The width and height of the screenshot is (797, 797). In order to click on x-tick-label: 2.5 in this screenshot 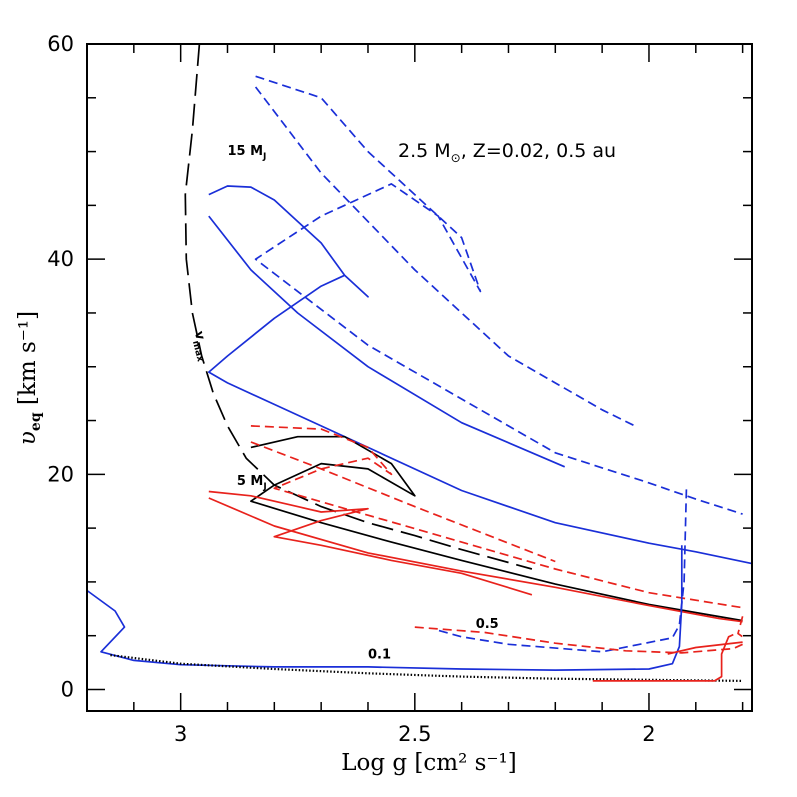, I will do `click(414, 734)`.